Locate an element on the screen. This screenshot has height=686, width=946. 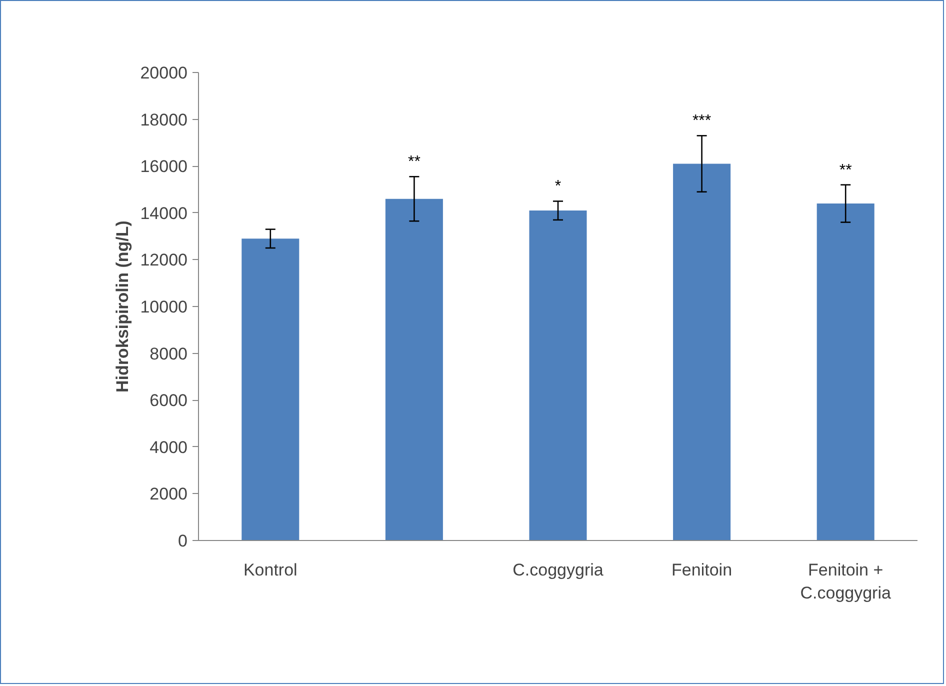
y-tick-label: 18000 is located at coordinates (164, 120).